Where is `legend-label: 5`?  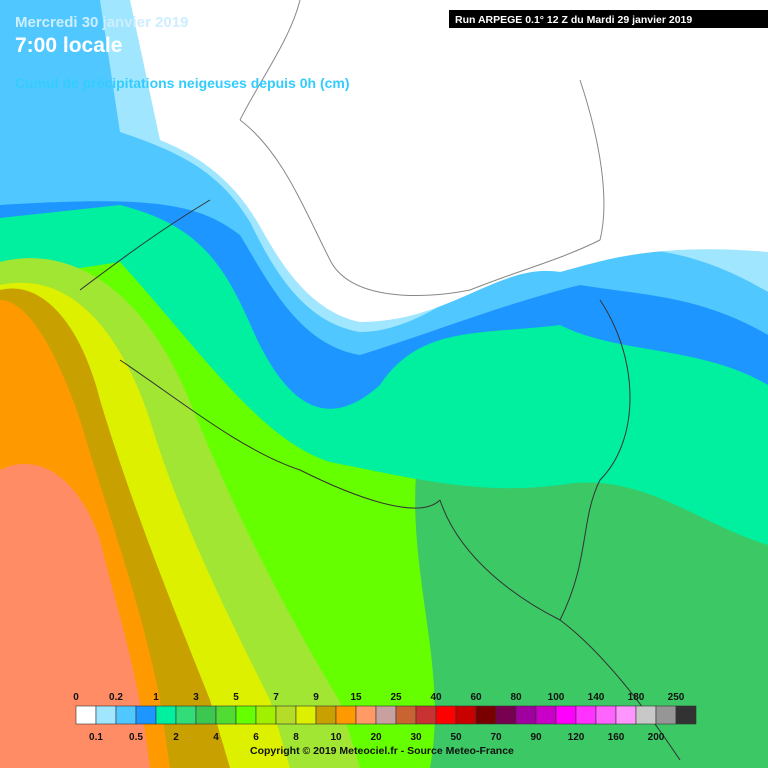 legend-label: 5 is located at coordinates (236, 697).